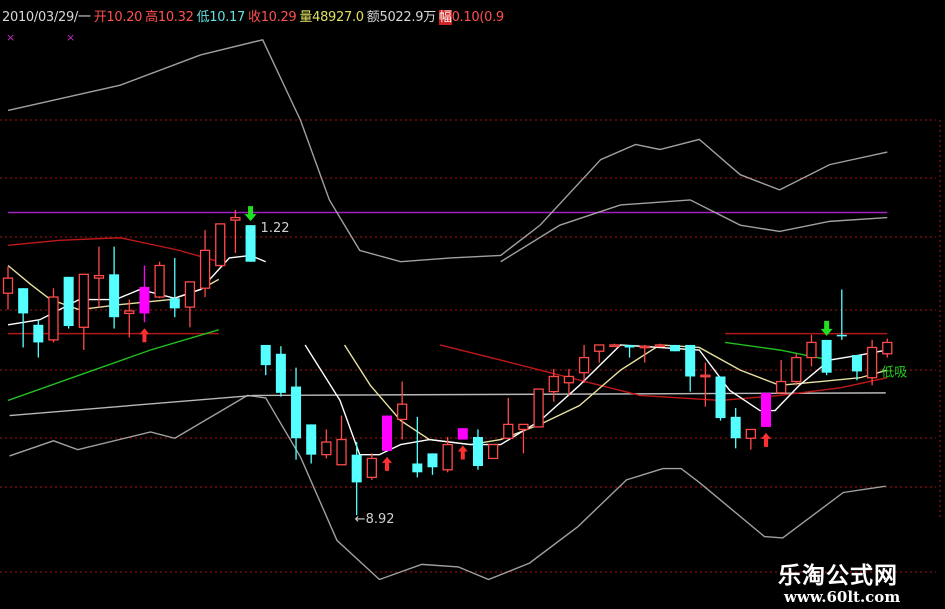 The height and width of the screenshot is (609, 945). What do you see at coordinates (46, 17) in the screenshot?
I see `date: 2010/03/29/一` at bounding box center [46, 17].